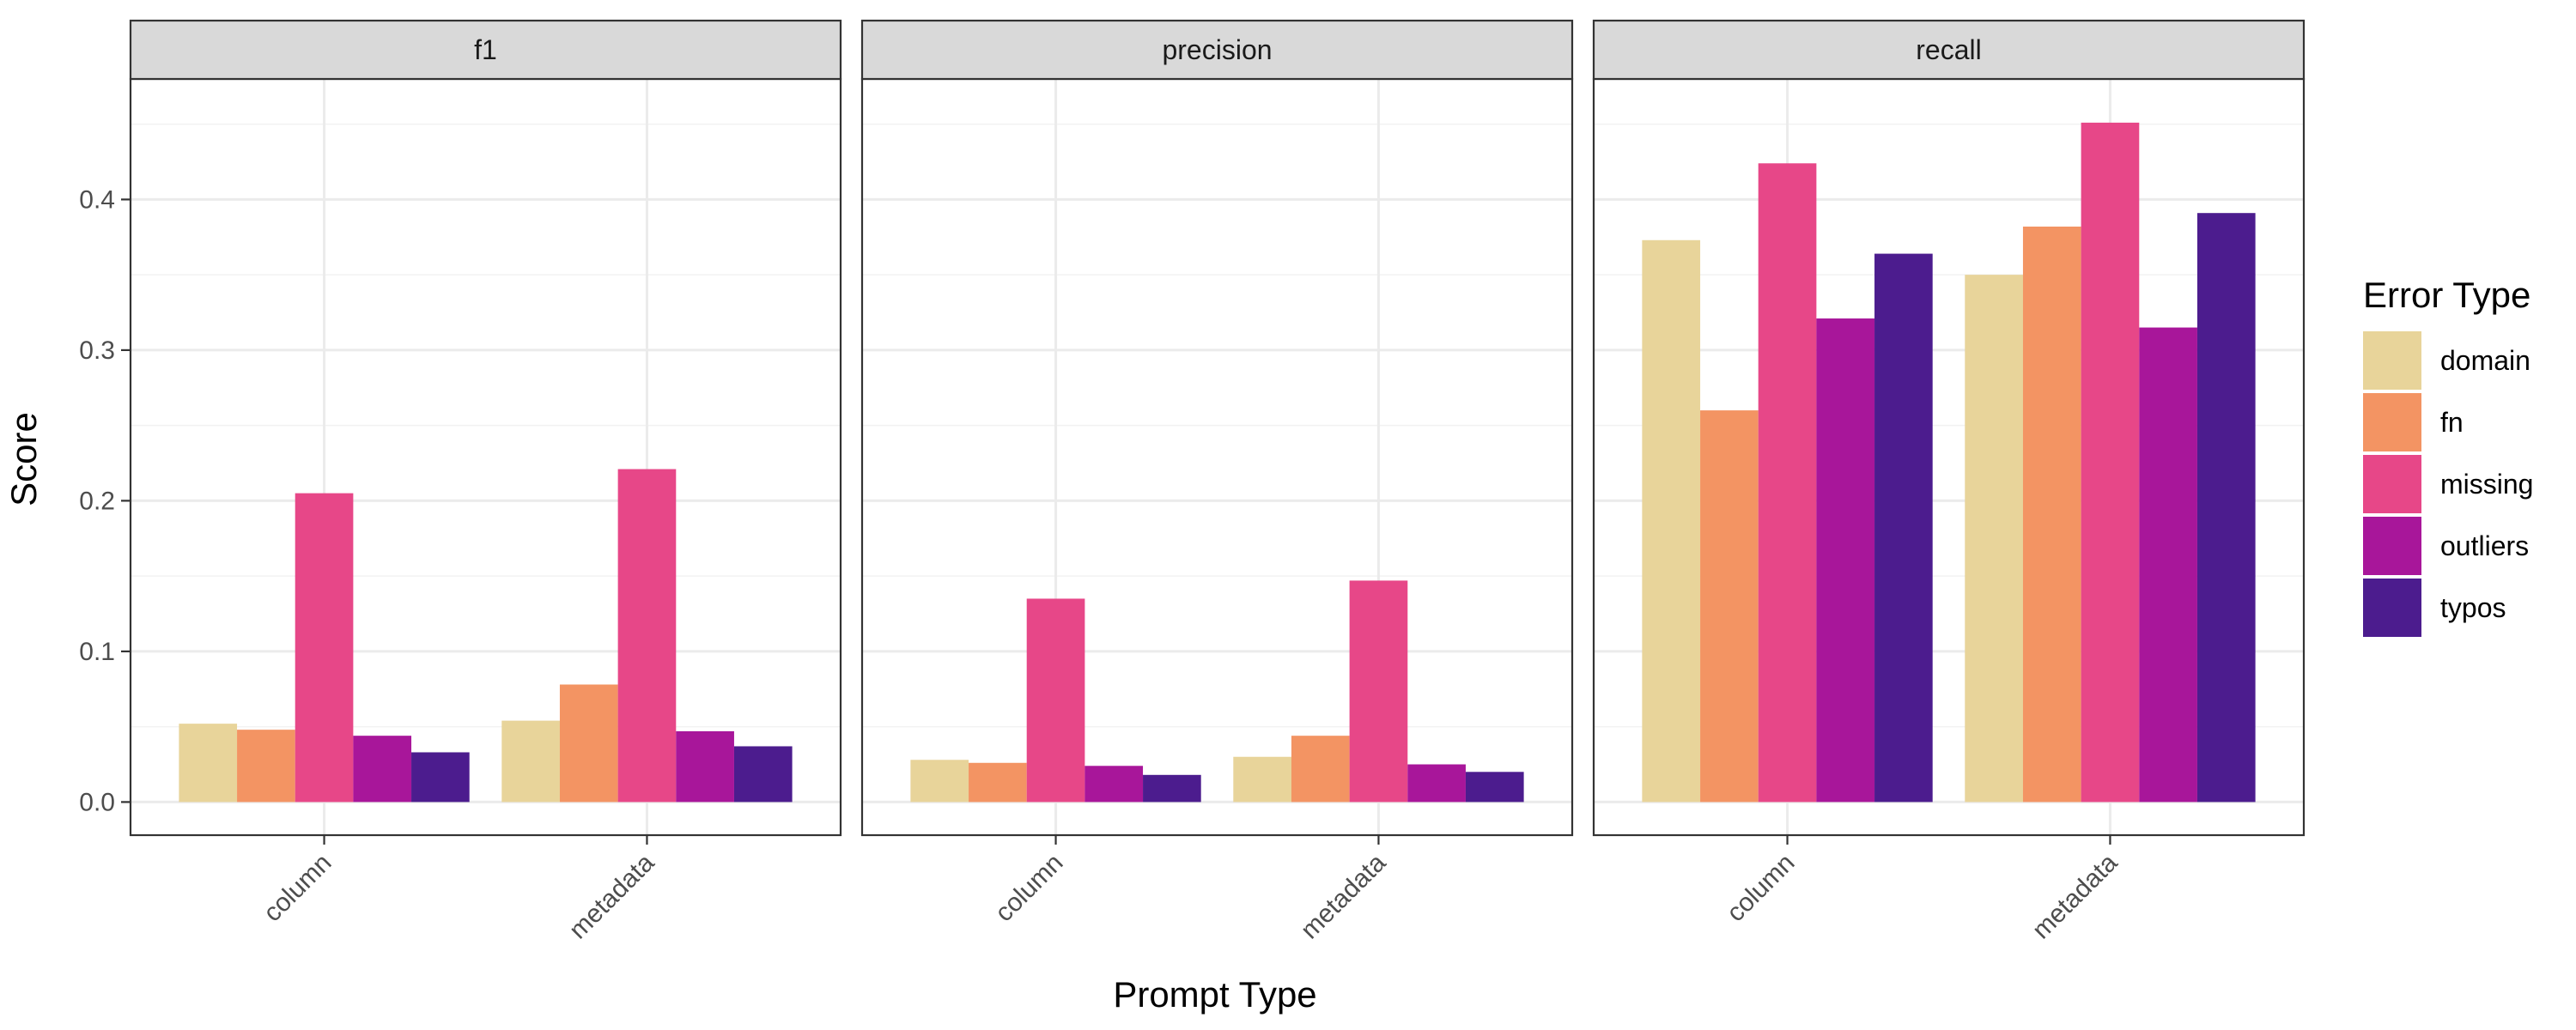  I want to click on legend-key-outliers, so click(2392, 546).